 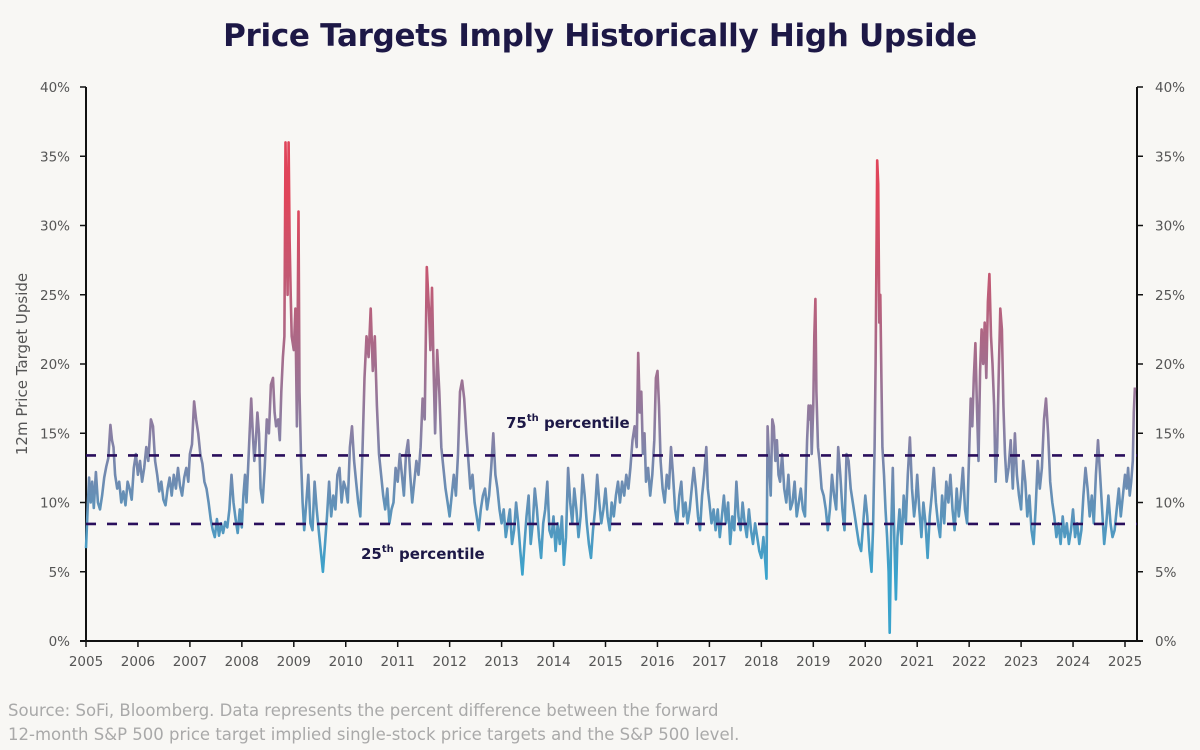 What do you see at coordinates (55, 365) in the screenshot?
I see `y-tick-label-left: 20%` at bounding box center [55, 365].